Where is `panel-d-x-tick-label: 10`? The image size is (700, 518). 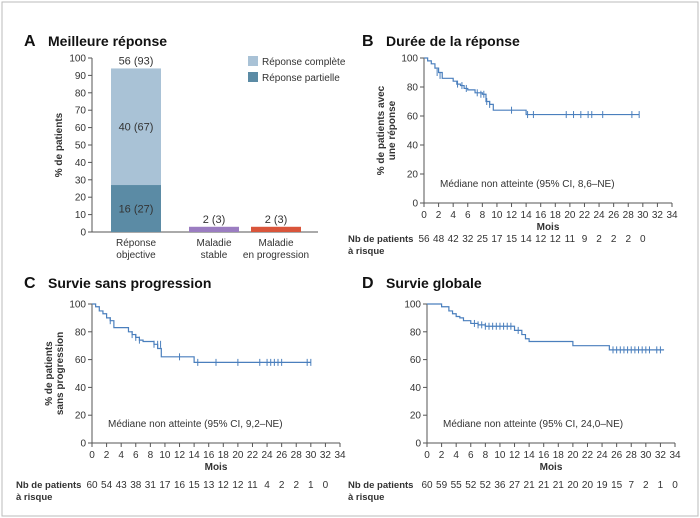
panel-d-x-tick-label: 10 is located at coordinates (500, 455).